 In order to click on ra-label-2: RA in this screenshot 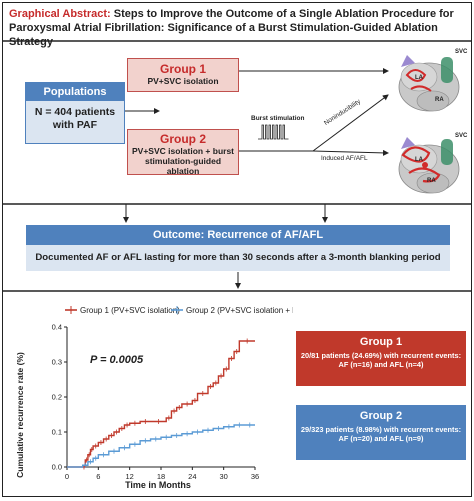, I will do `click(431, 181)`.